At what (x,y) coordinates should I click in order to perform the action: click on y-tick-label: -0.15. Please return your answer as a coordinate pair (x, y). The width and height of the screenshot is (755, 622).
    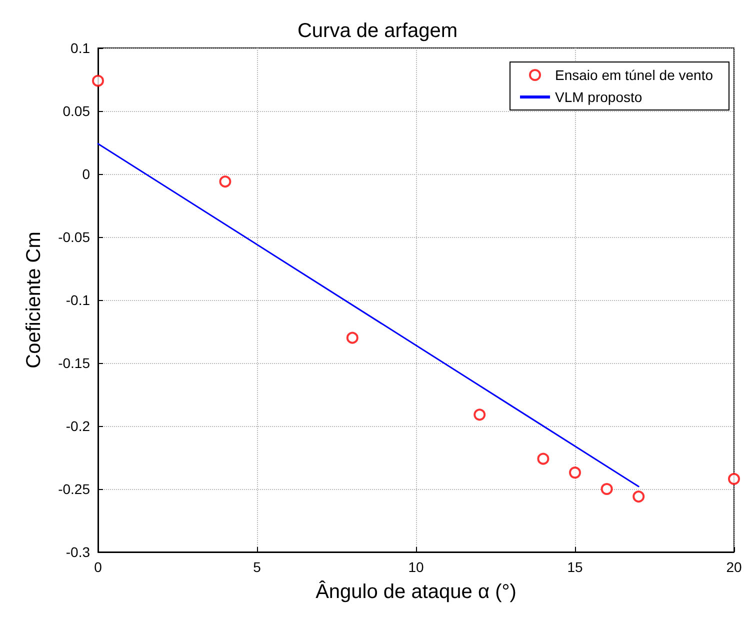
    Looking at the image, I should click on (74, 363).